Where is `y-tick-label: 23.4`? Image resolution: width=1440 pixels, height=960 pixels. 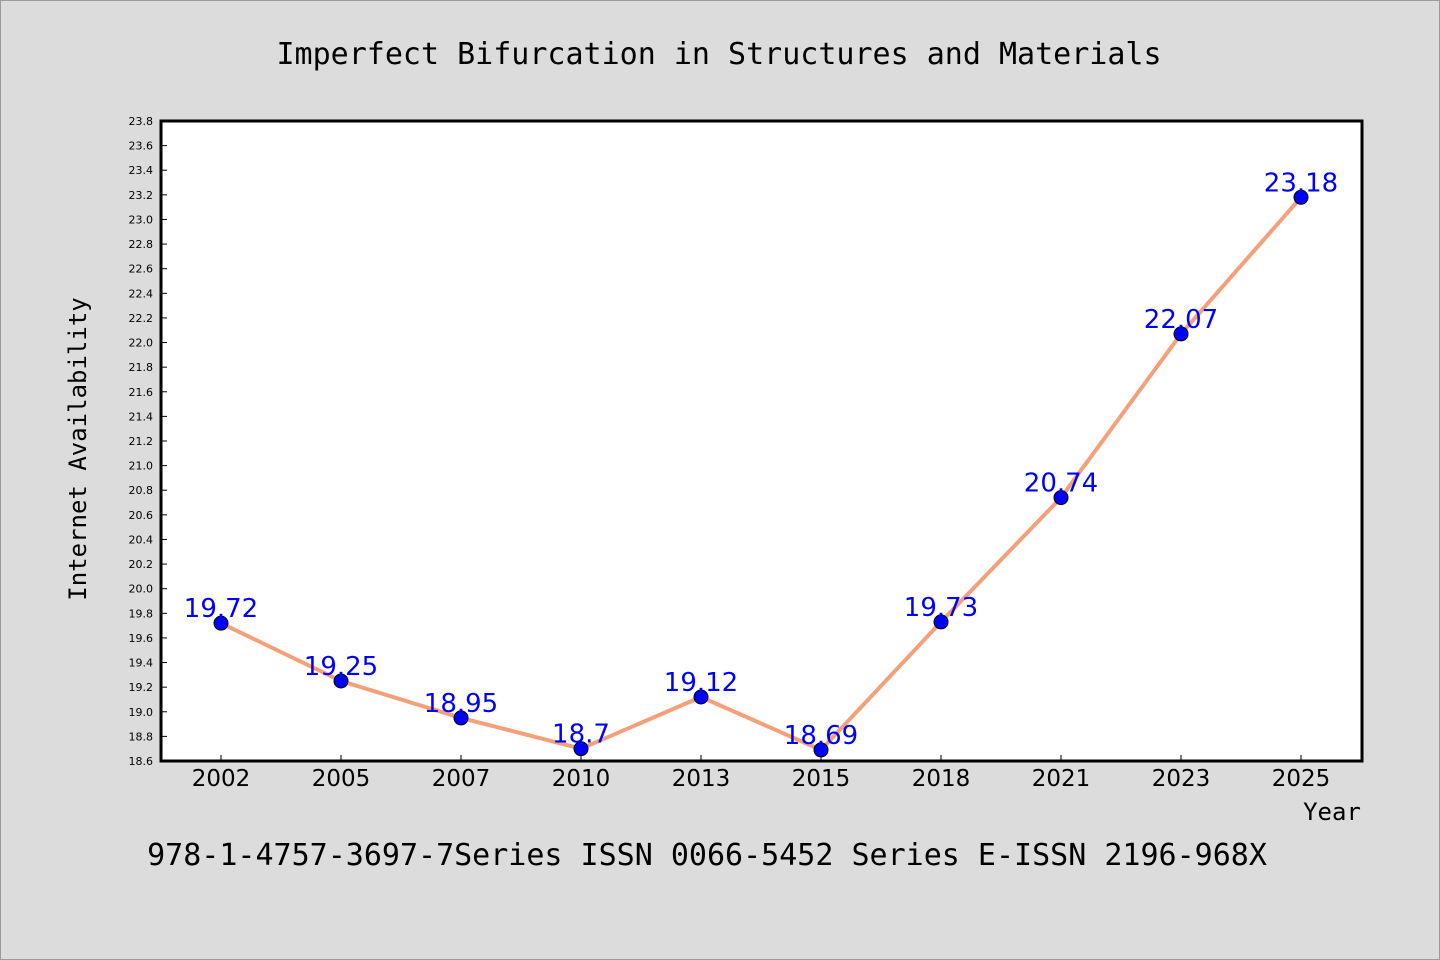 y-tick-label: 23.4 is located at coordinates (141, 170).